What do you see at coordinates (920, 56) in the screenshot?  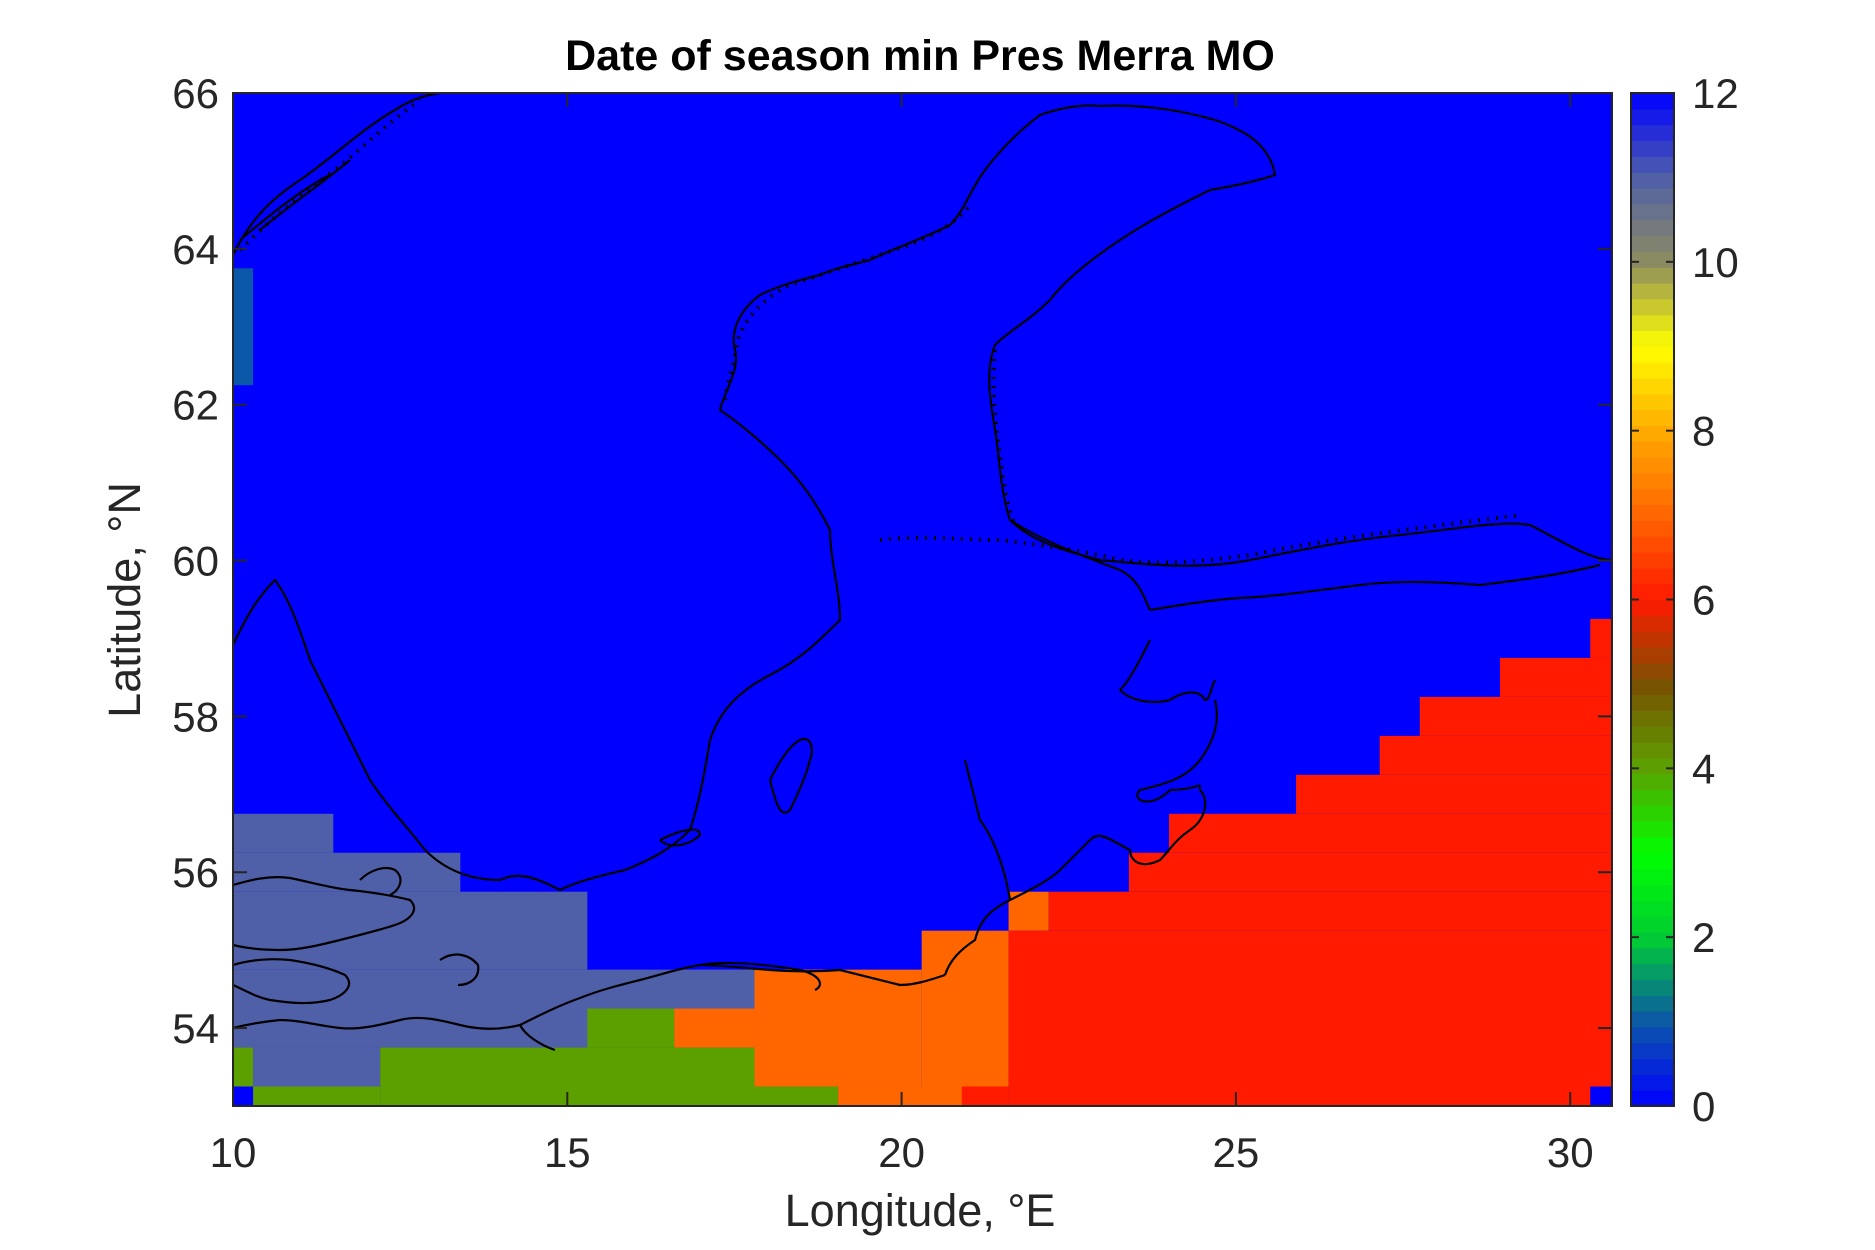 I see `chart-title: Date of season min Pres Merra MO` at bounding box center [920, 56].